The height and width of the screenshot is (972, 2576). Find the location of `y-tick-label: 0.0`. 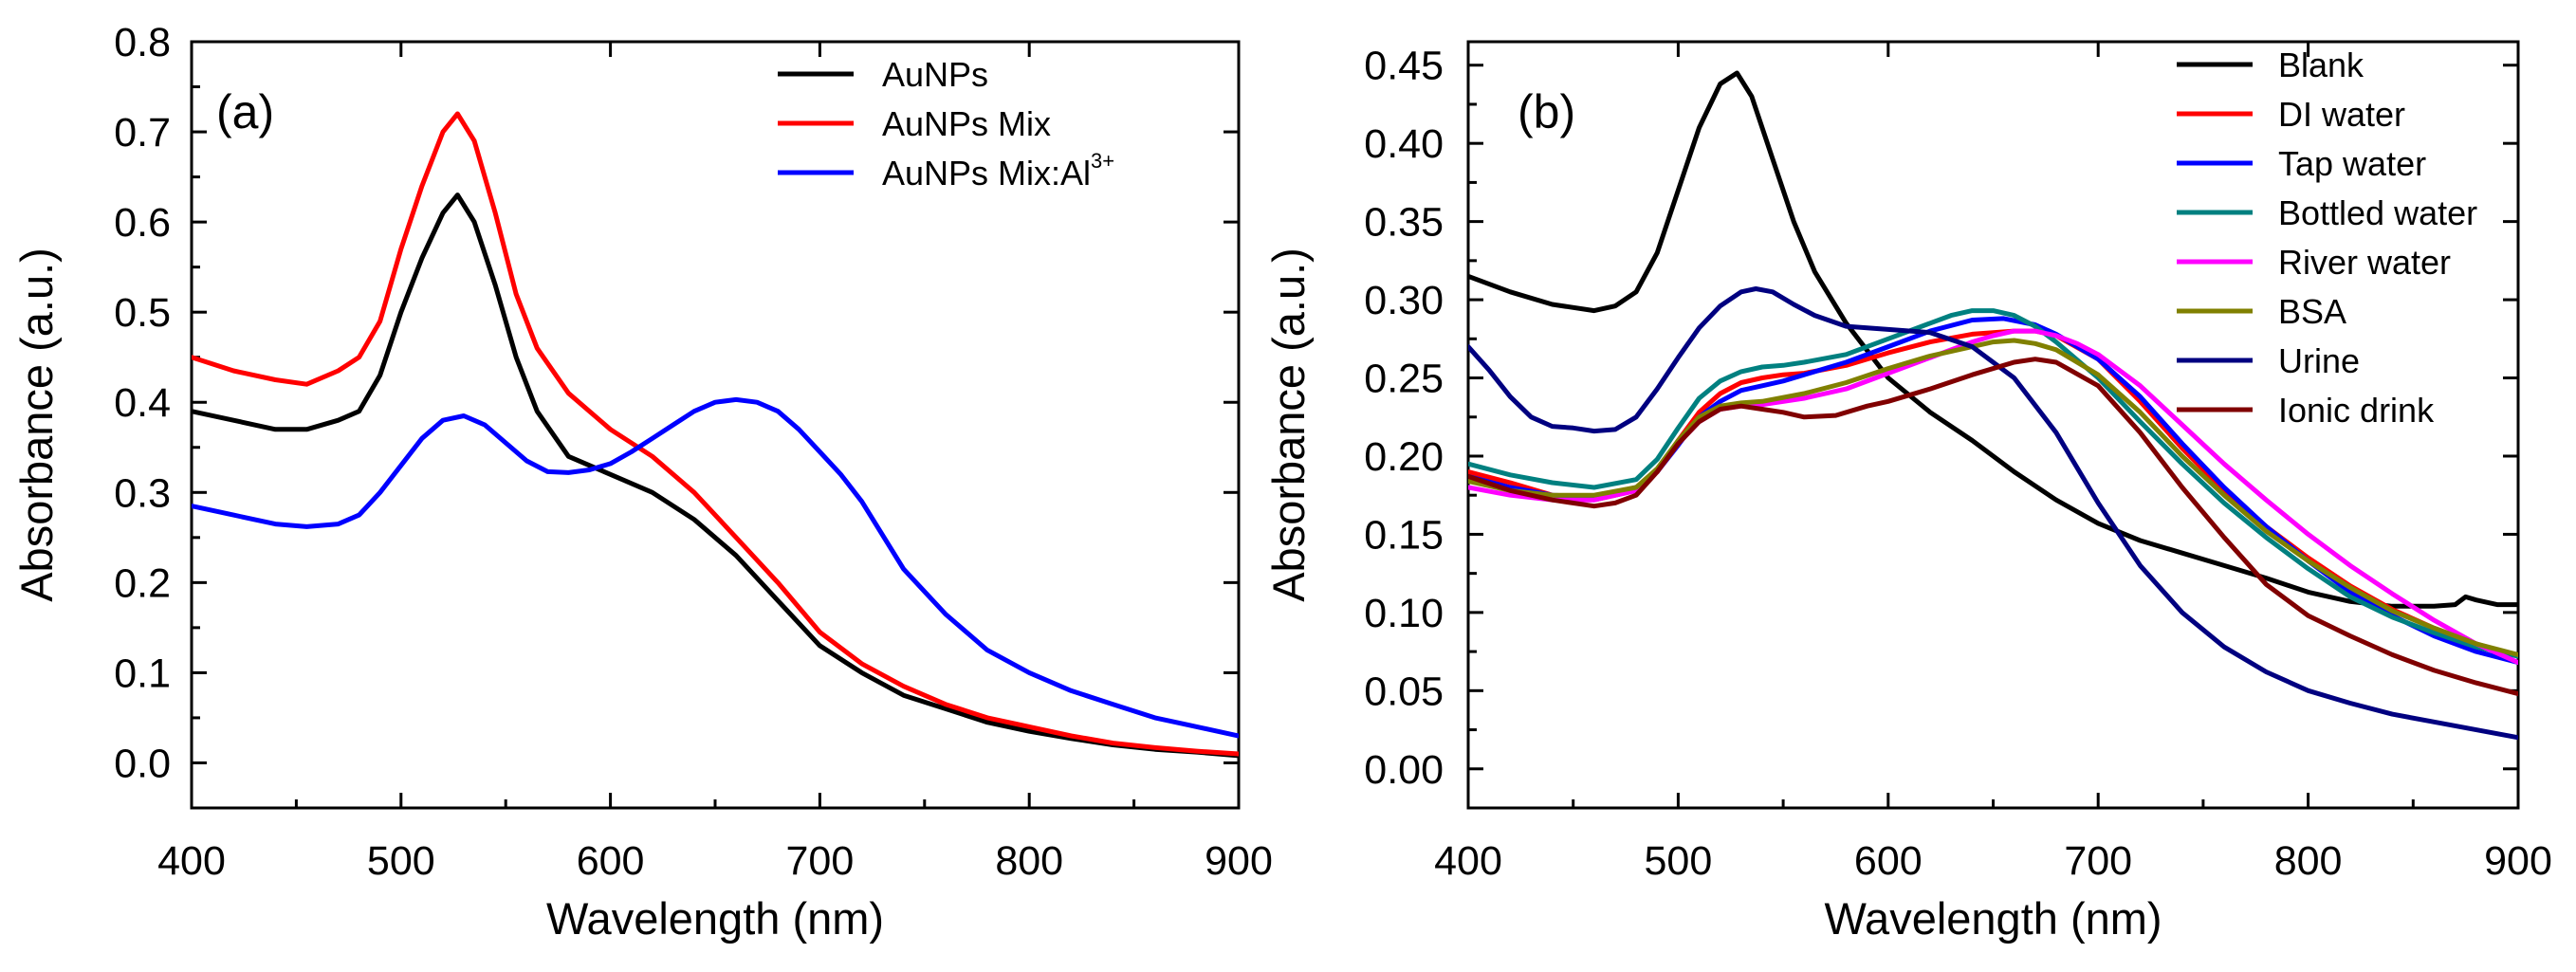

y-tick-label: 0.0 is located at coordinates (142, 763).